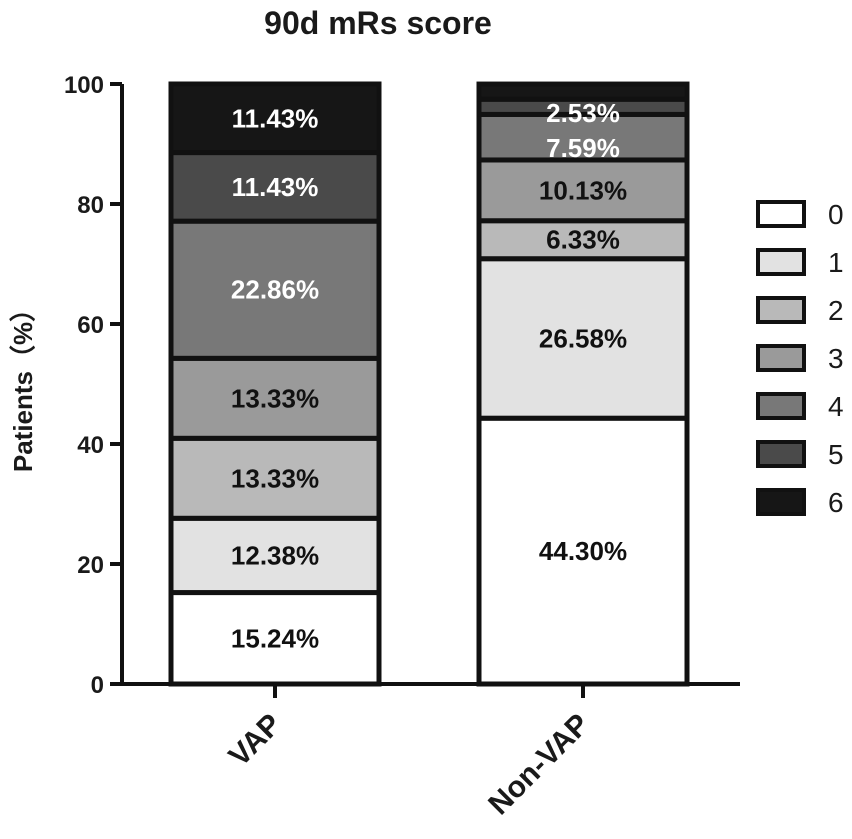 The height and width of the screenshot is (839, 852). I want to click on legend-label: 6, so click(836, 502).